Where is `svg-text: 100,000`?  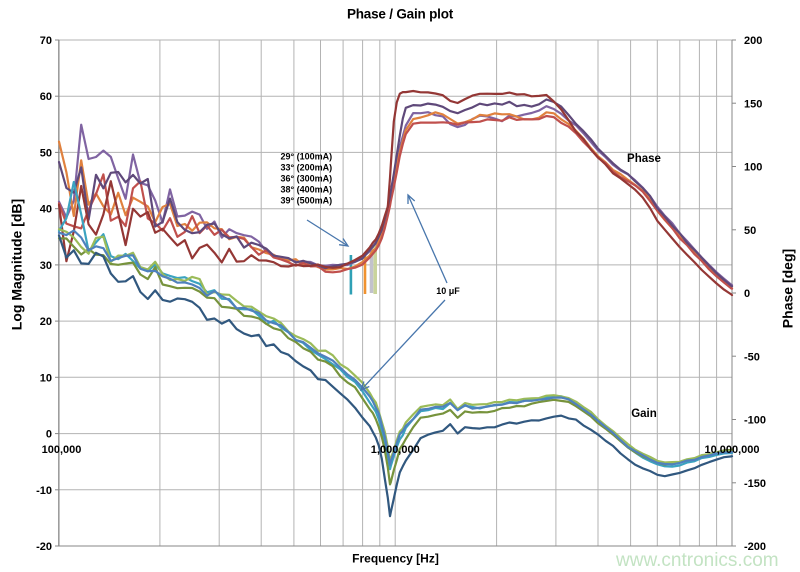 svg-text: 100,000 is located at coordinates (62, 450).